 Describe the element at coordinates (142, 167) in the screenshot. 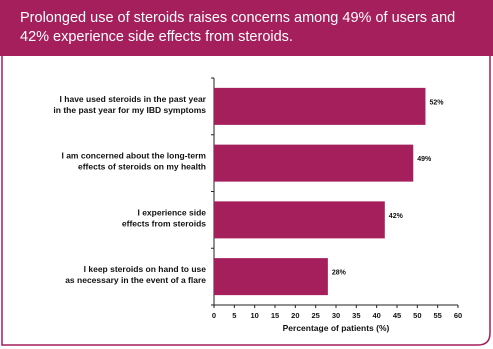

I see `category-label: effects of steroids on my health` at that location.